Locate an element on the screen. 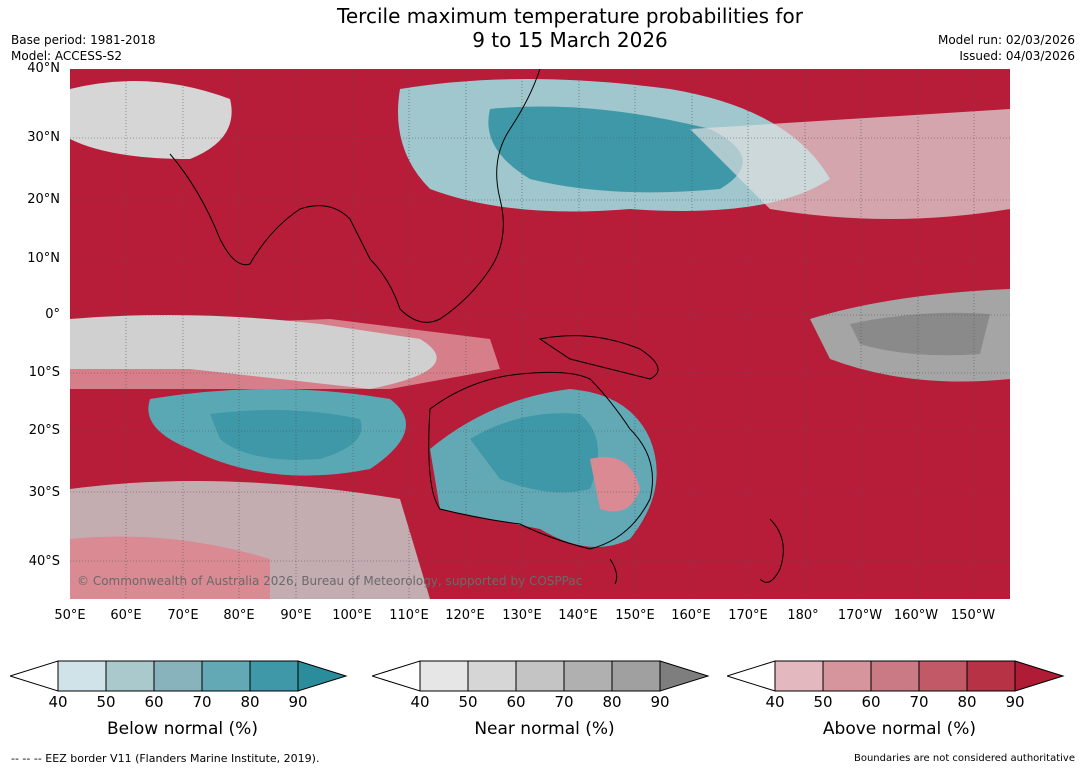 The height and width of the screenshot is (770, 1085). lat-label: 30°S is located at coordinates (44, 492).